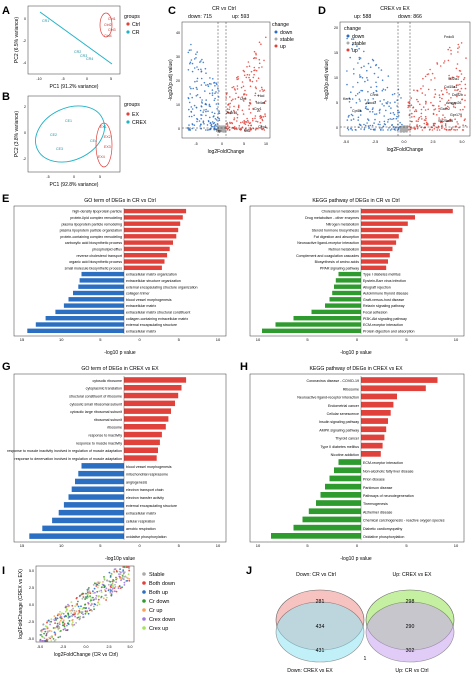  Describe the element at coordinates (327, 80) in the screenshot. I see `volcano-d-ylabel: -log10(p.adj value)` at that location.